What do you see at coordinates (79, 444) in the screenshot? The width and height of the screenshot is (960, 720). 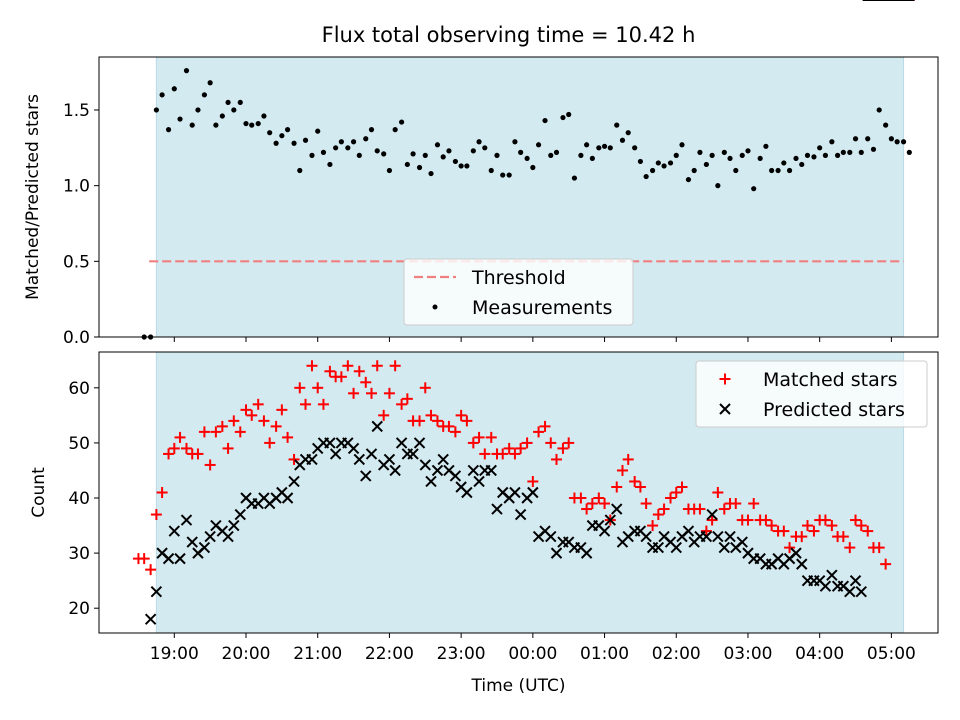 I see `y-tick-label: 50` at bounding box center [79, 444].